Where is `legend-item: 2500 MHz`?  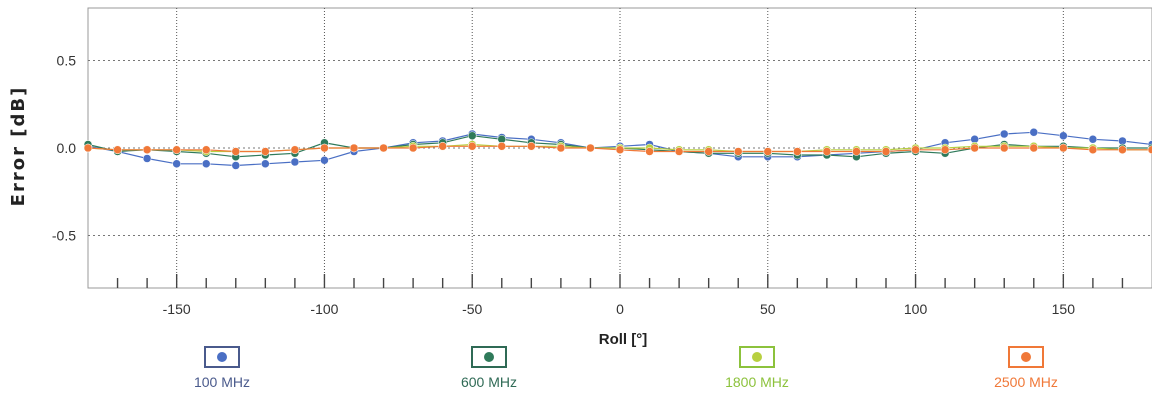 legend-item: 2500 MHz is located at coordinates (1026, 368).